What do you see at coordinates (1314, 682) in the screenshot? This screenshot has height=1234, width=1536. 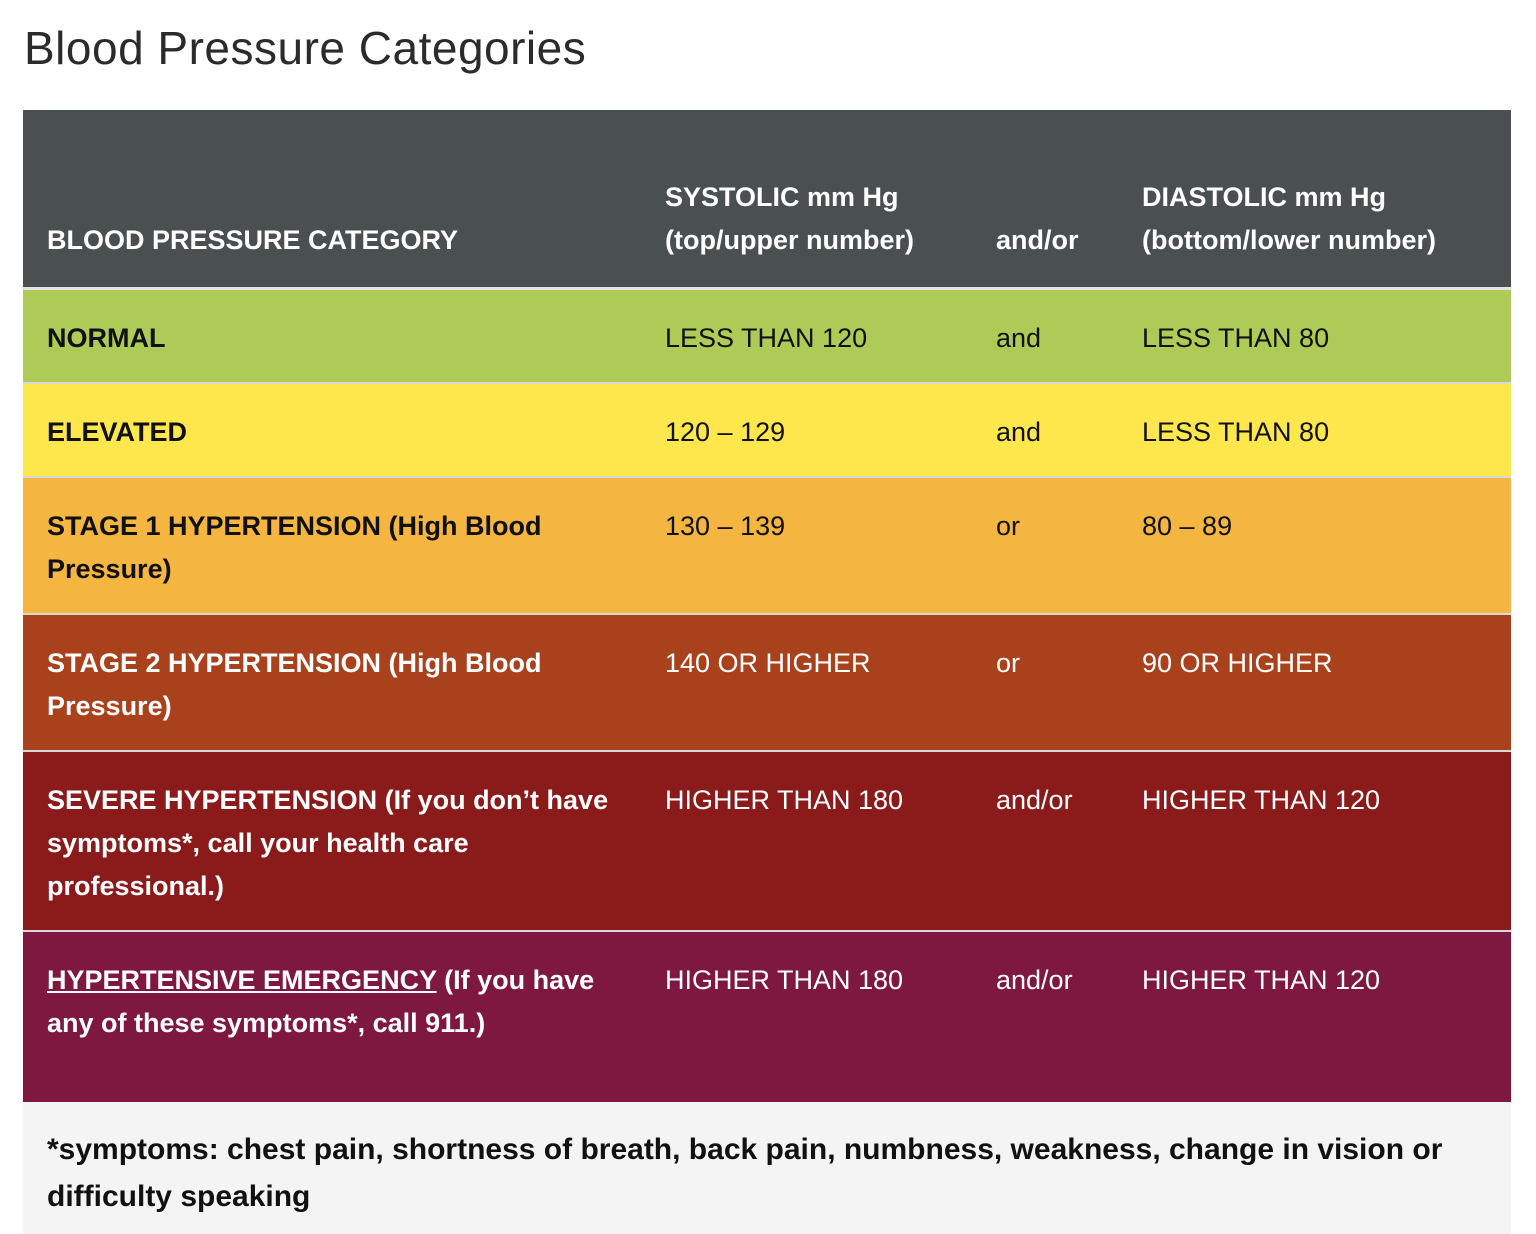 I see `diastolic-cell: 90 OR HIGHER` at bounding box center [1314, 682].